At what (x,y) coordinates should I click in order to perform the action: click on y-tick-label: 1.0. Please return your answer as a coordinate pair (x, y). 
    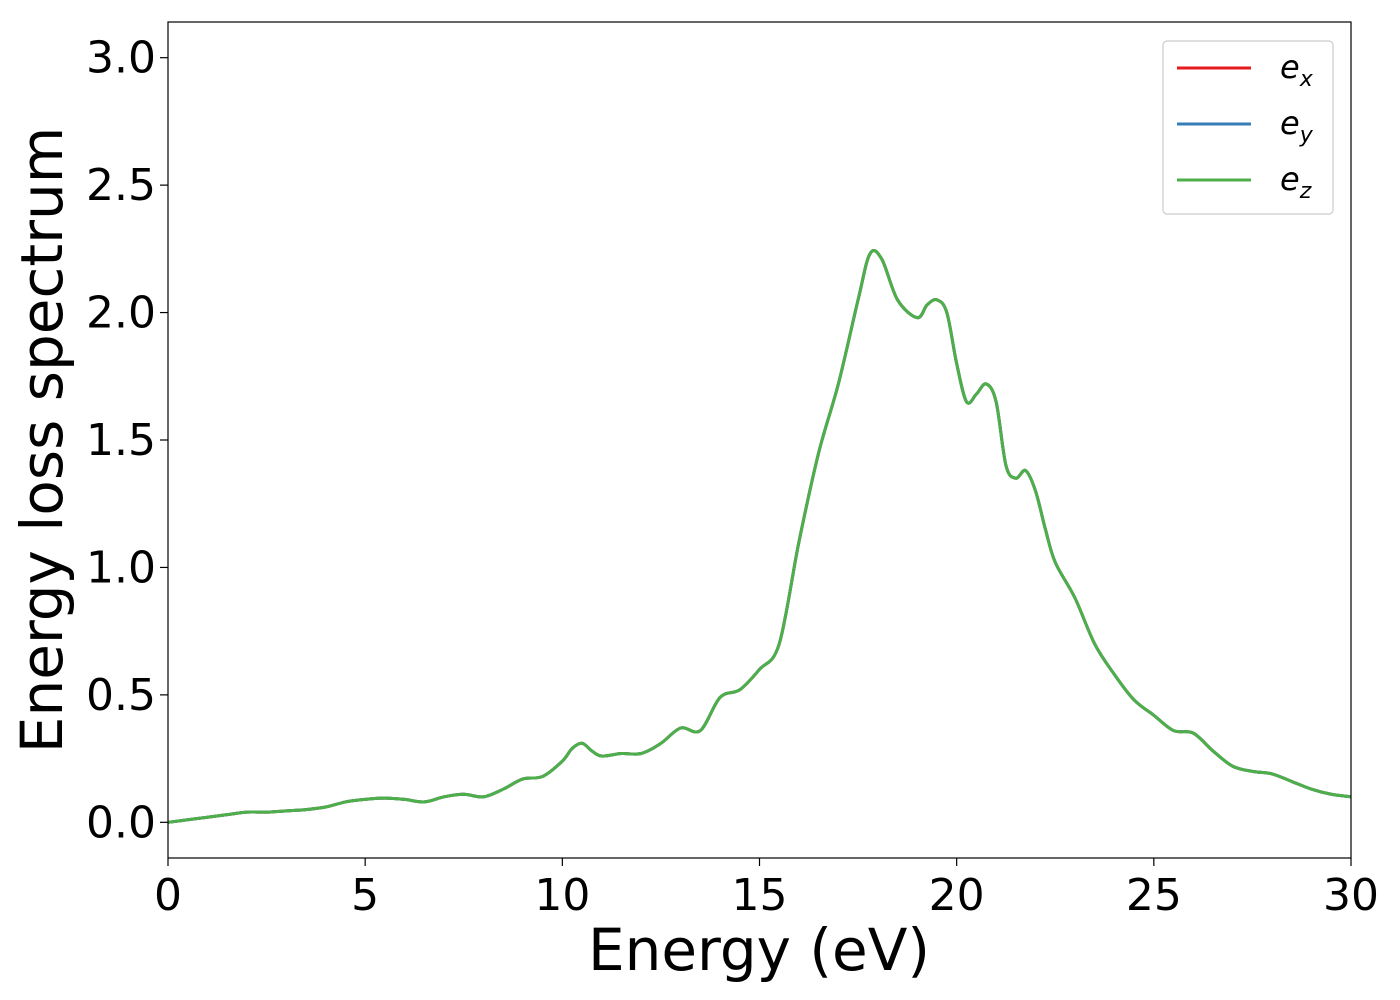
    Looking at the image, I should click on (121, 567).